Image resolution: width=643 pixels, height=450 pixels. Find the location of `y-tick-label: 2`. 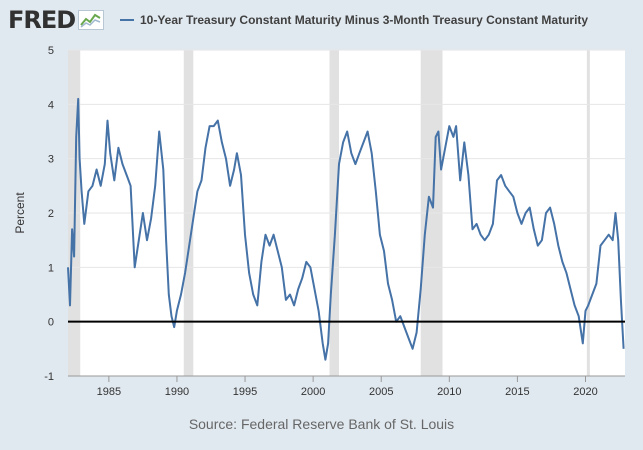

y-tick-label: 2 is located at coordinates (51, 214).